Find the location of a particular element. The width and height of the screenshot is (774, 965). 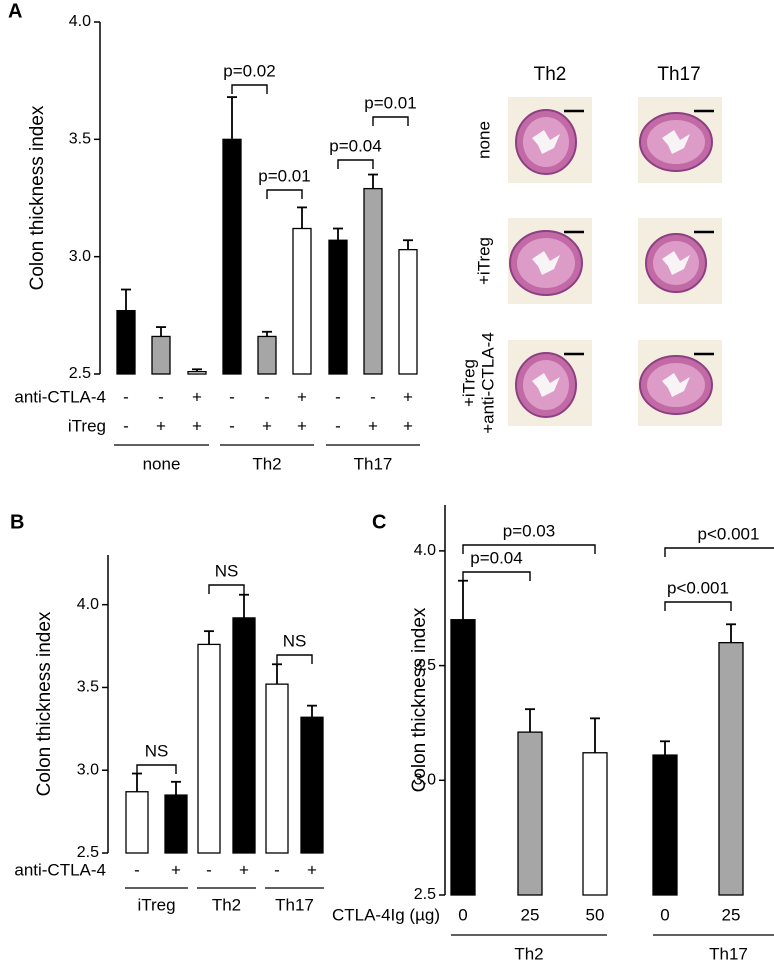

panel-letter: A is located at coordinates (15, 11).